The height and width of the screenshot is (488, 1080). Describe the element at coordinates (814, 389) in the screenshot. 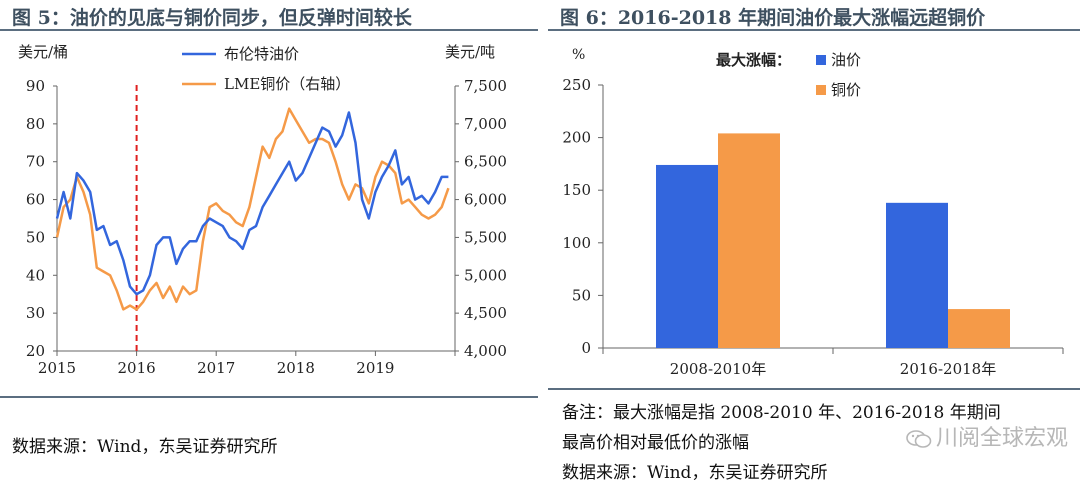

I see `right-bottom-rule` at that location.